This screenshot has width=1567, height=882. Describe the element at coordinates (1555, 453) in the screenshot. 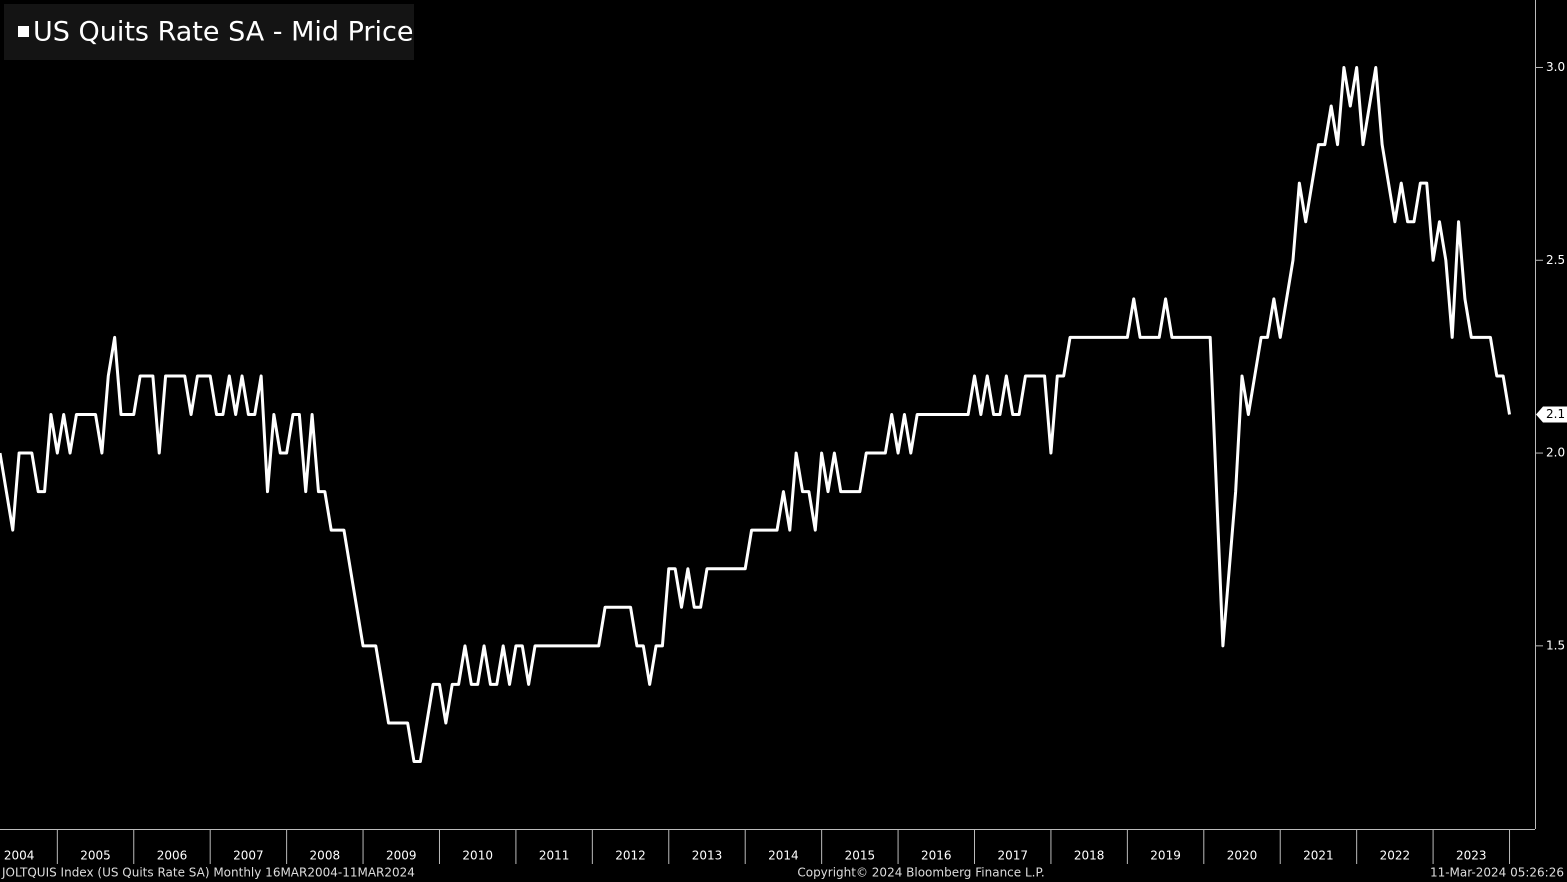

I see `y-tick-label: 2.0` at that location.